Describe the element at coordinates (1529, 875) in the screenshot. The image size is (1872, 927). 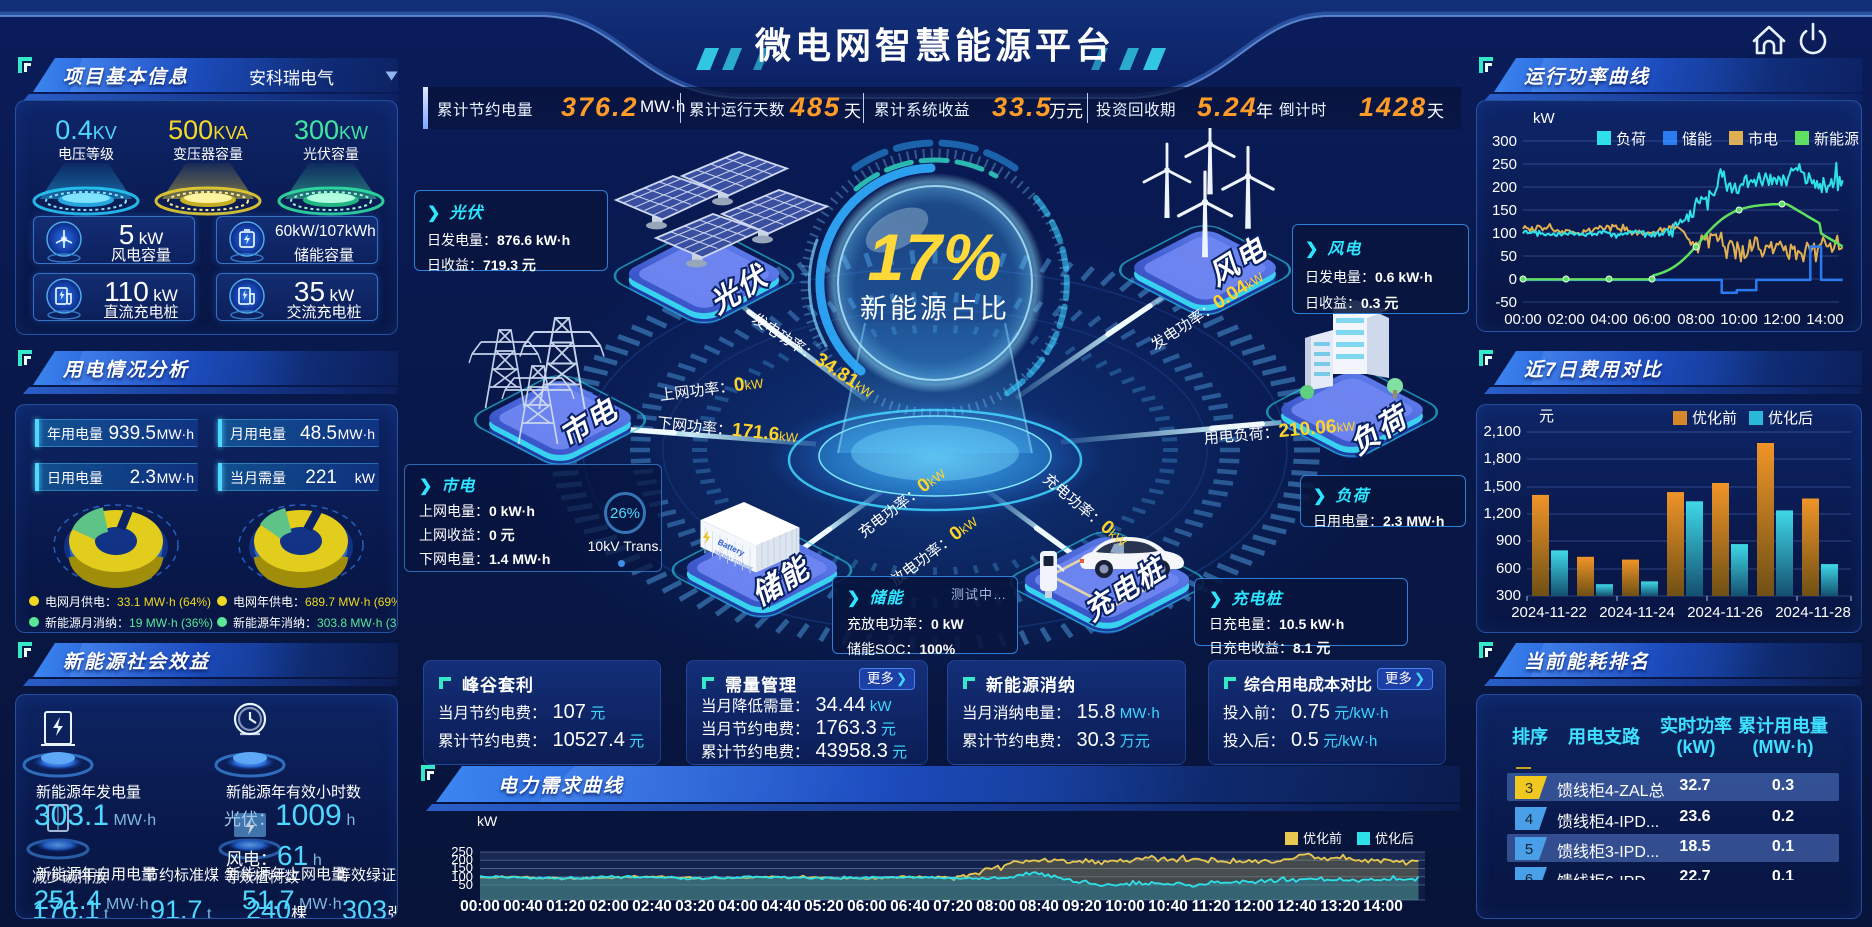
I see `svg-text: 6` at that location.